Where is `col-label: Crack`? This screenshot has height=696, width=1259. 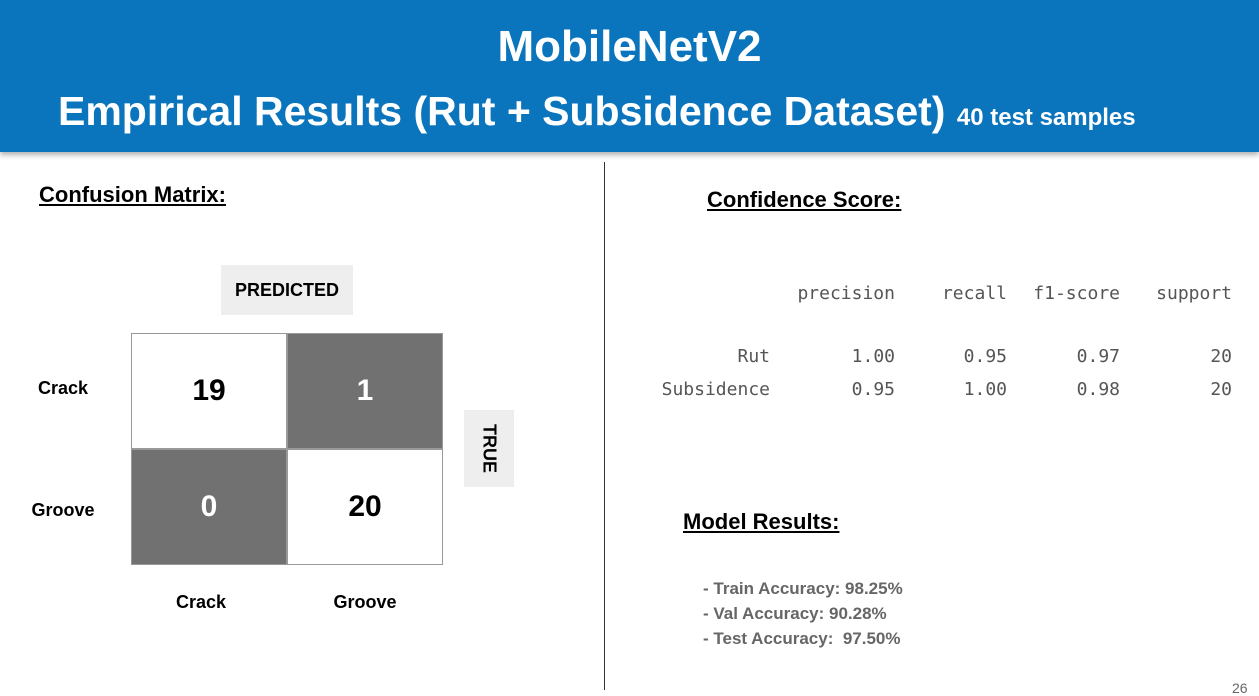
col-label: Crack is located at coordinates (201, 602).